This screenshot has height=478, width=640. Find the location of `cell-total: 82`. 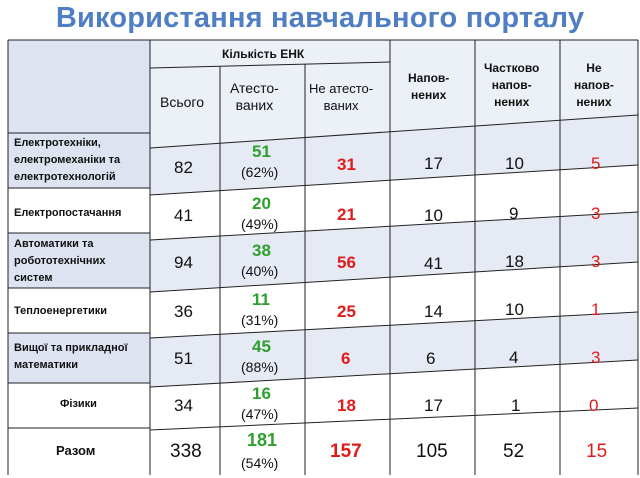

cell-total: 82 is located at coordinates (183, 167).